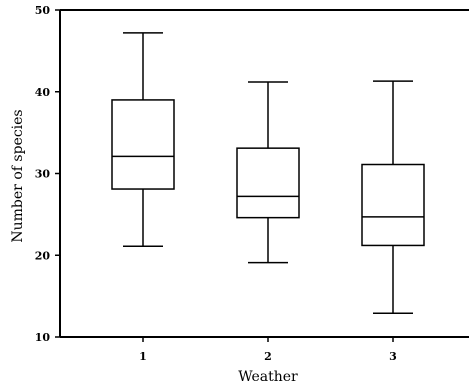  I want to click on x-tick-label: 1, so click(143, 356).